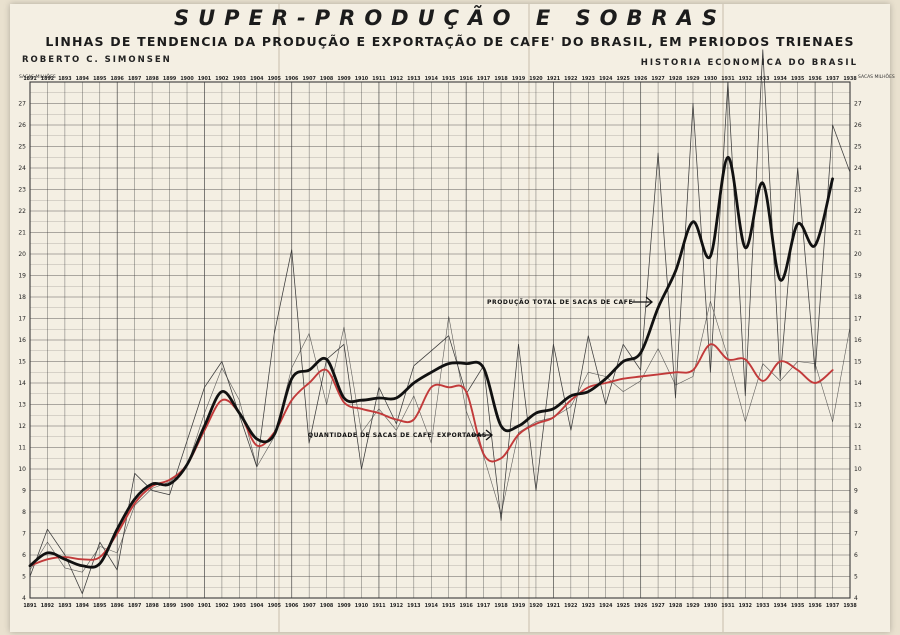  Describe the element at coordinates (466, 606) in the screenshot. I see `x-tick-label-bottom: 1916` at that location.